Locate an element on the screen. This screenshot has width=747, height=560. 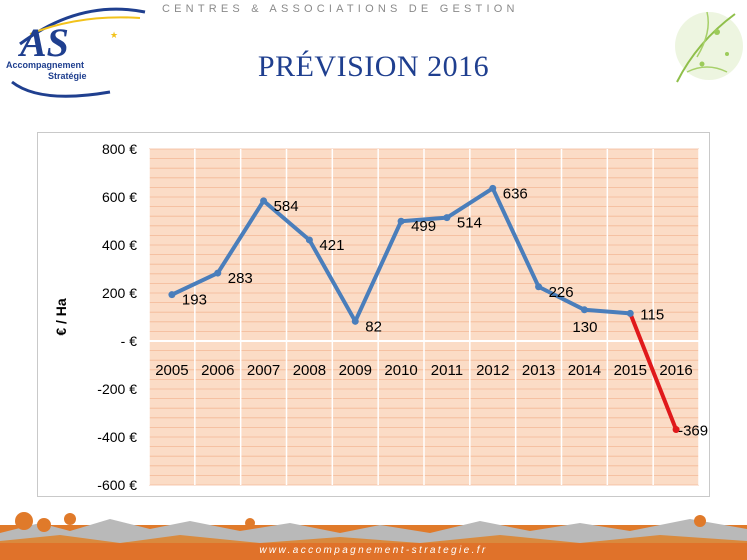
data-label: 514 is located at coordinates (469, 223).